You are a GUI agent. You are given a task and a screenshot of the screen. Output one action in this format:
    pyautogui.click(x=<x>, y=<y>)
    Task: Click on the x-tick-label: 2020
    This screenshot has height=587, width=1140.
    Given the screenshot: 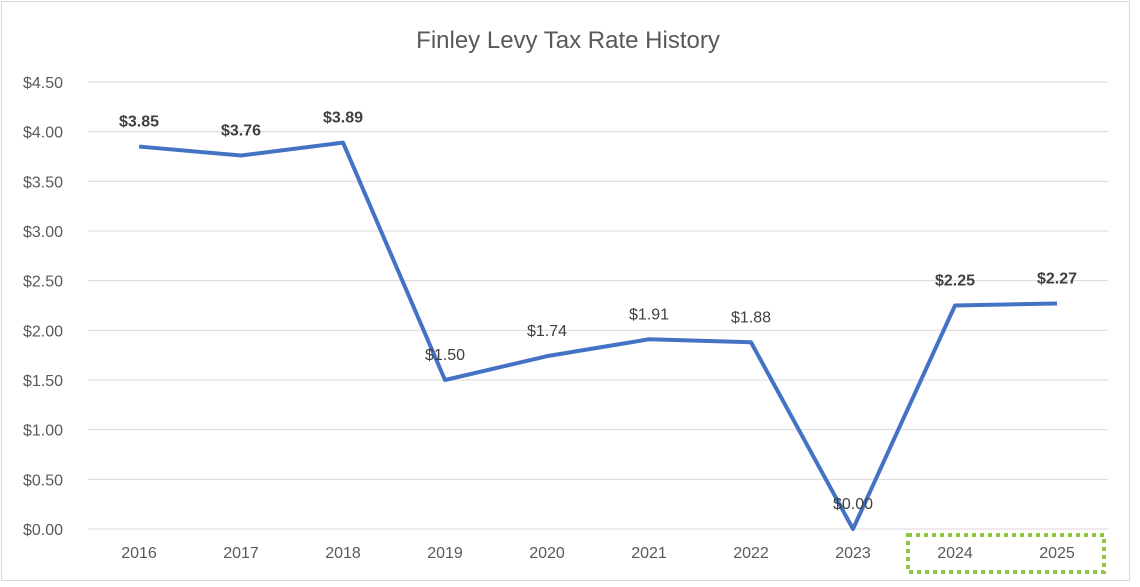 What is the action you would take?
    pyautogui.click(x=547, y=553)
    